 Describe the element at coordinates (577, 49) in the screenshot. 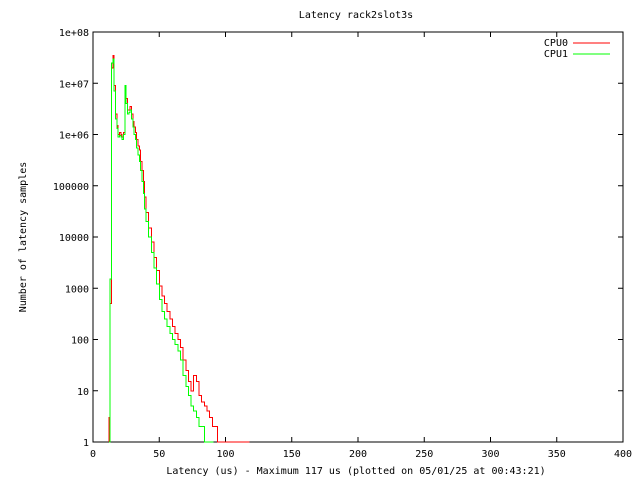

I see `legend: CPU0 CPU1` at that location.